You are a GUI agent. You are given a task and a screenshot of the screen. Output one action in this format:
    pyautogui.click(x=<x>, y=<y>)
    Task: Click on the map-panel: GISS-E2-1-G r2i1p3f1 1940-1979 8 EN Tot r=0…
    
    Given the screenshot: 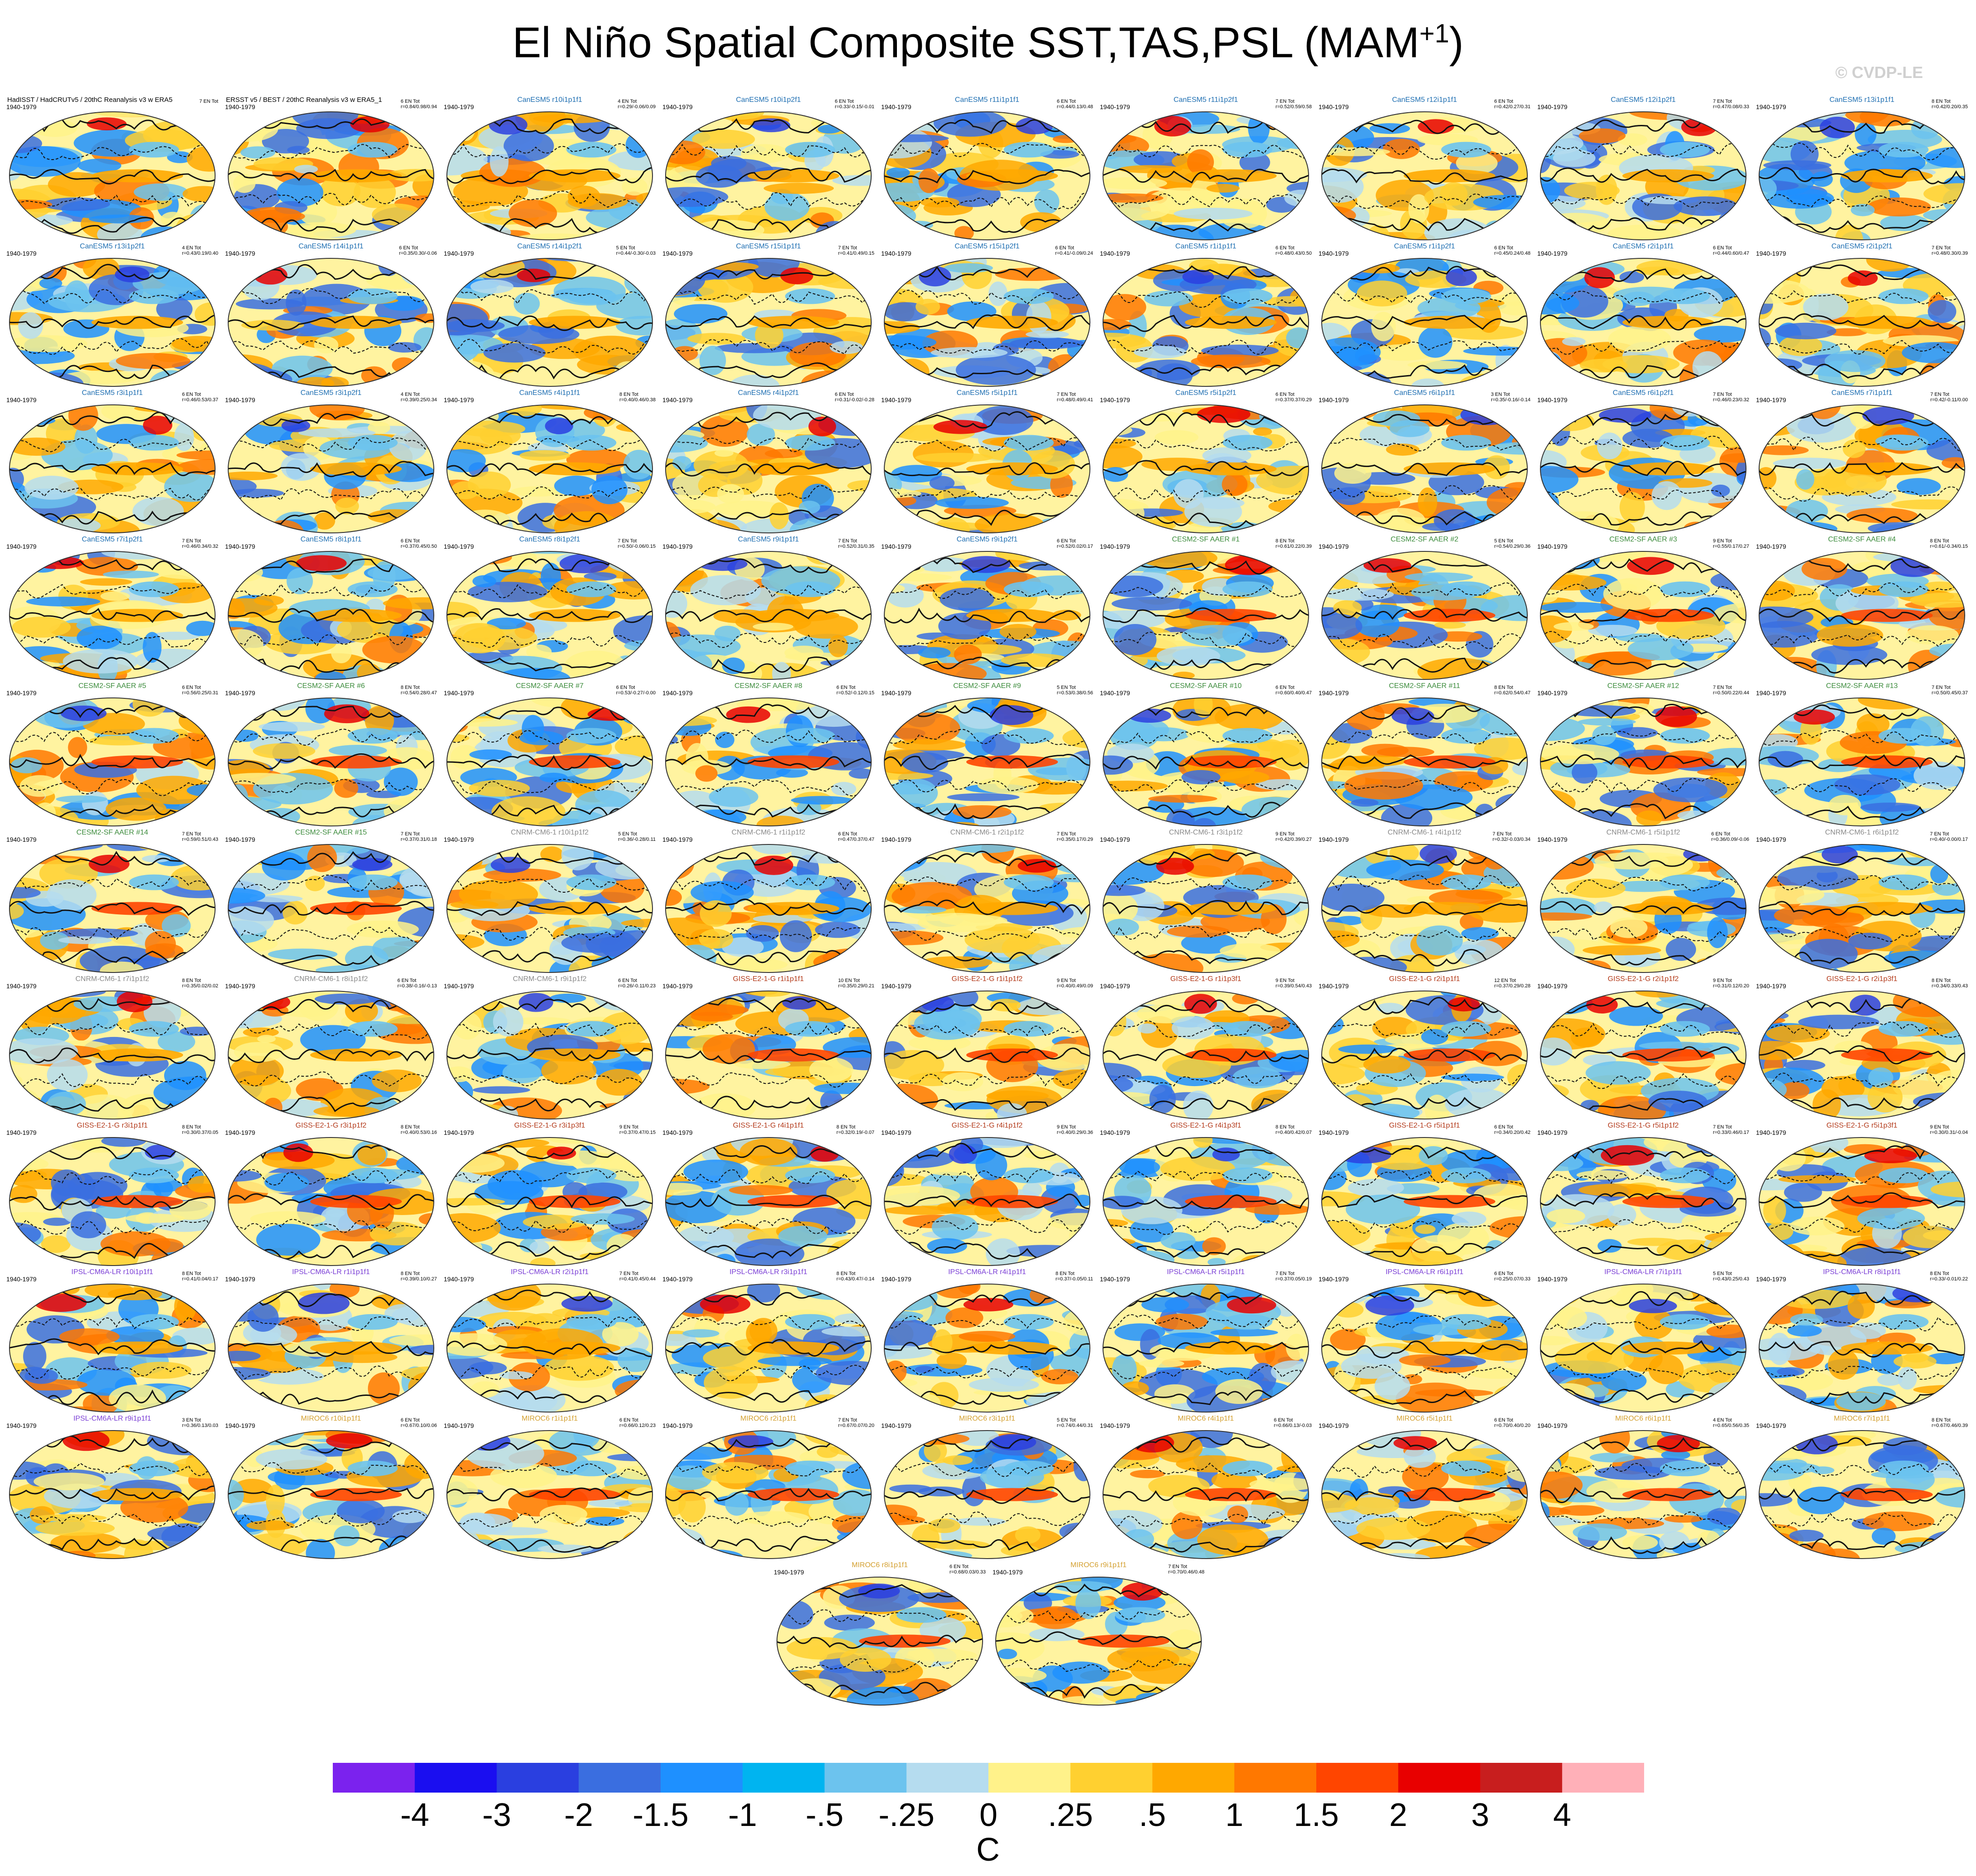 What is the action you would take?
    pyautogui.click(x=1862, y=1048)
    